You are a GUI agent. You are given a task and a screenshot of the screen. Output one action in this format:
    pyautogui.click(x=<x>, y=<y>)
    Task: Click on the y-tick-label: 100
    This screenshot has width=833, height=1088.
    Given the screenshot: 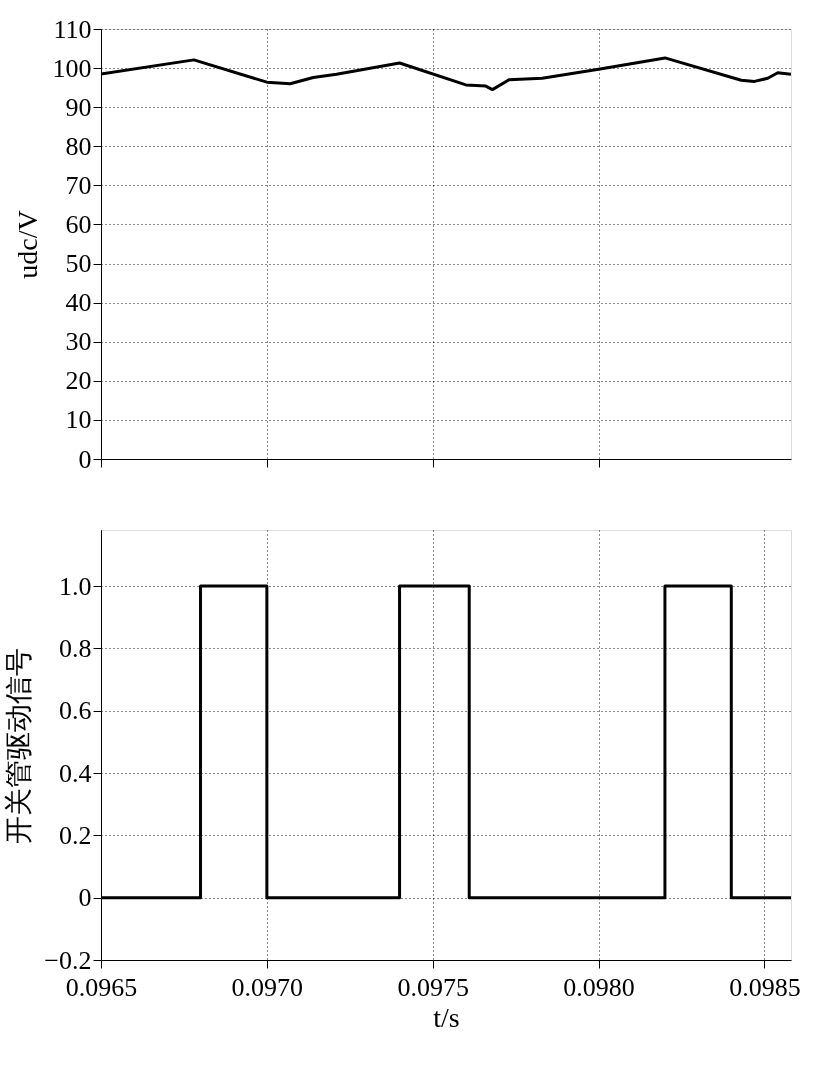 What is the action you would take?
    pyautogui.click(x=72, y=68)
    